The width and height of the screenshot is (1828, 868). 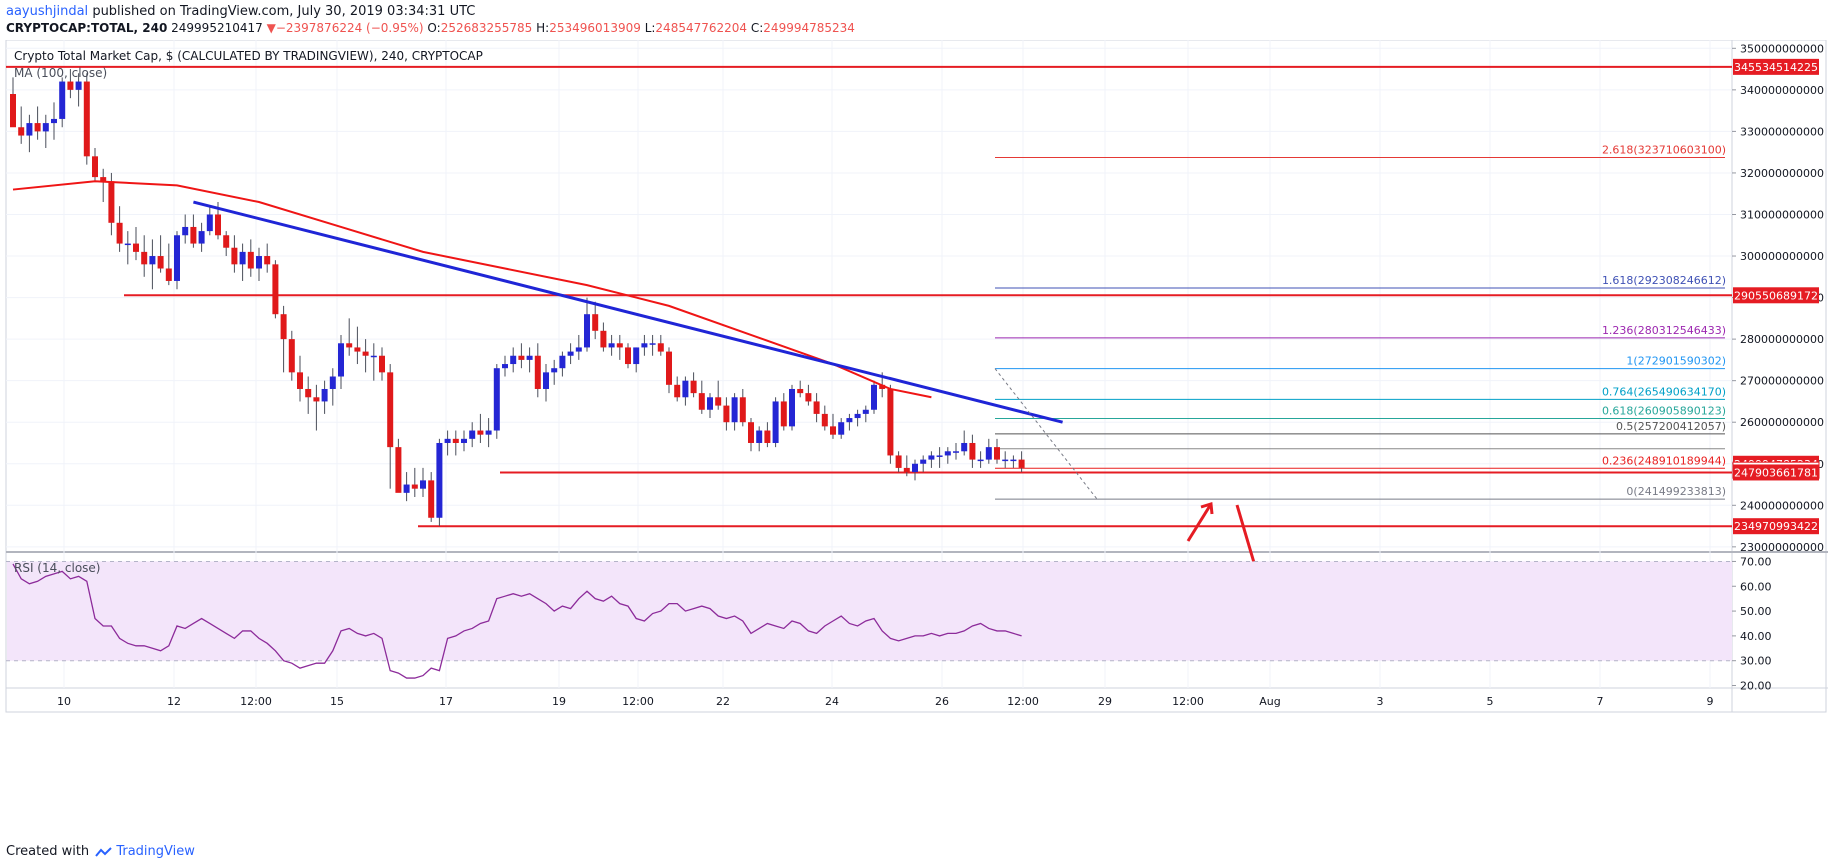 I want to click on x-tick-label: 5, so click(x=1490, y=701).